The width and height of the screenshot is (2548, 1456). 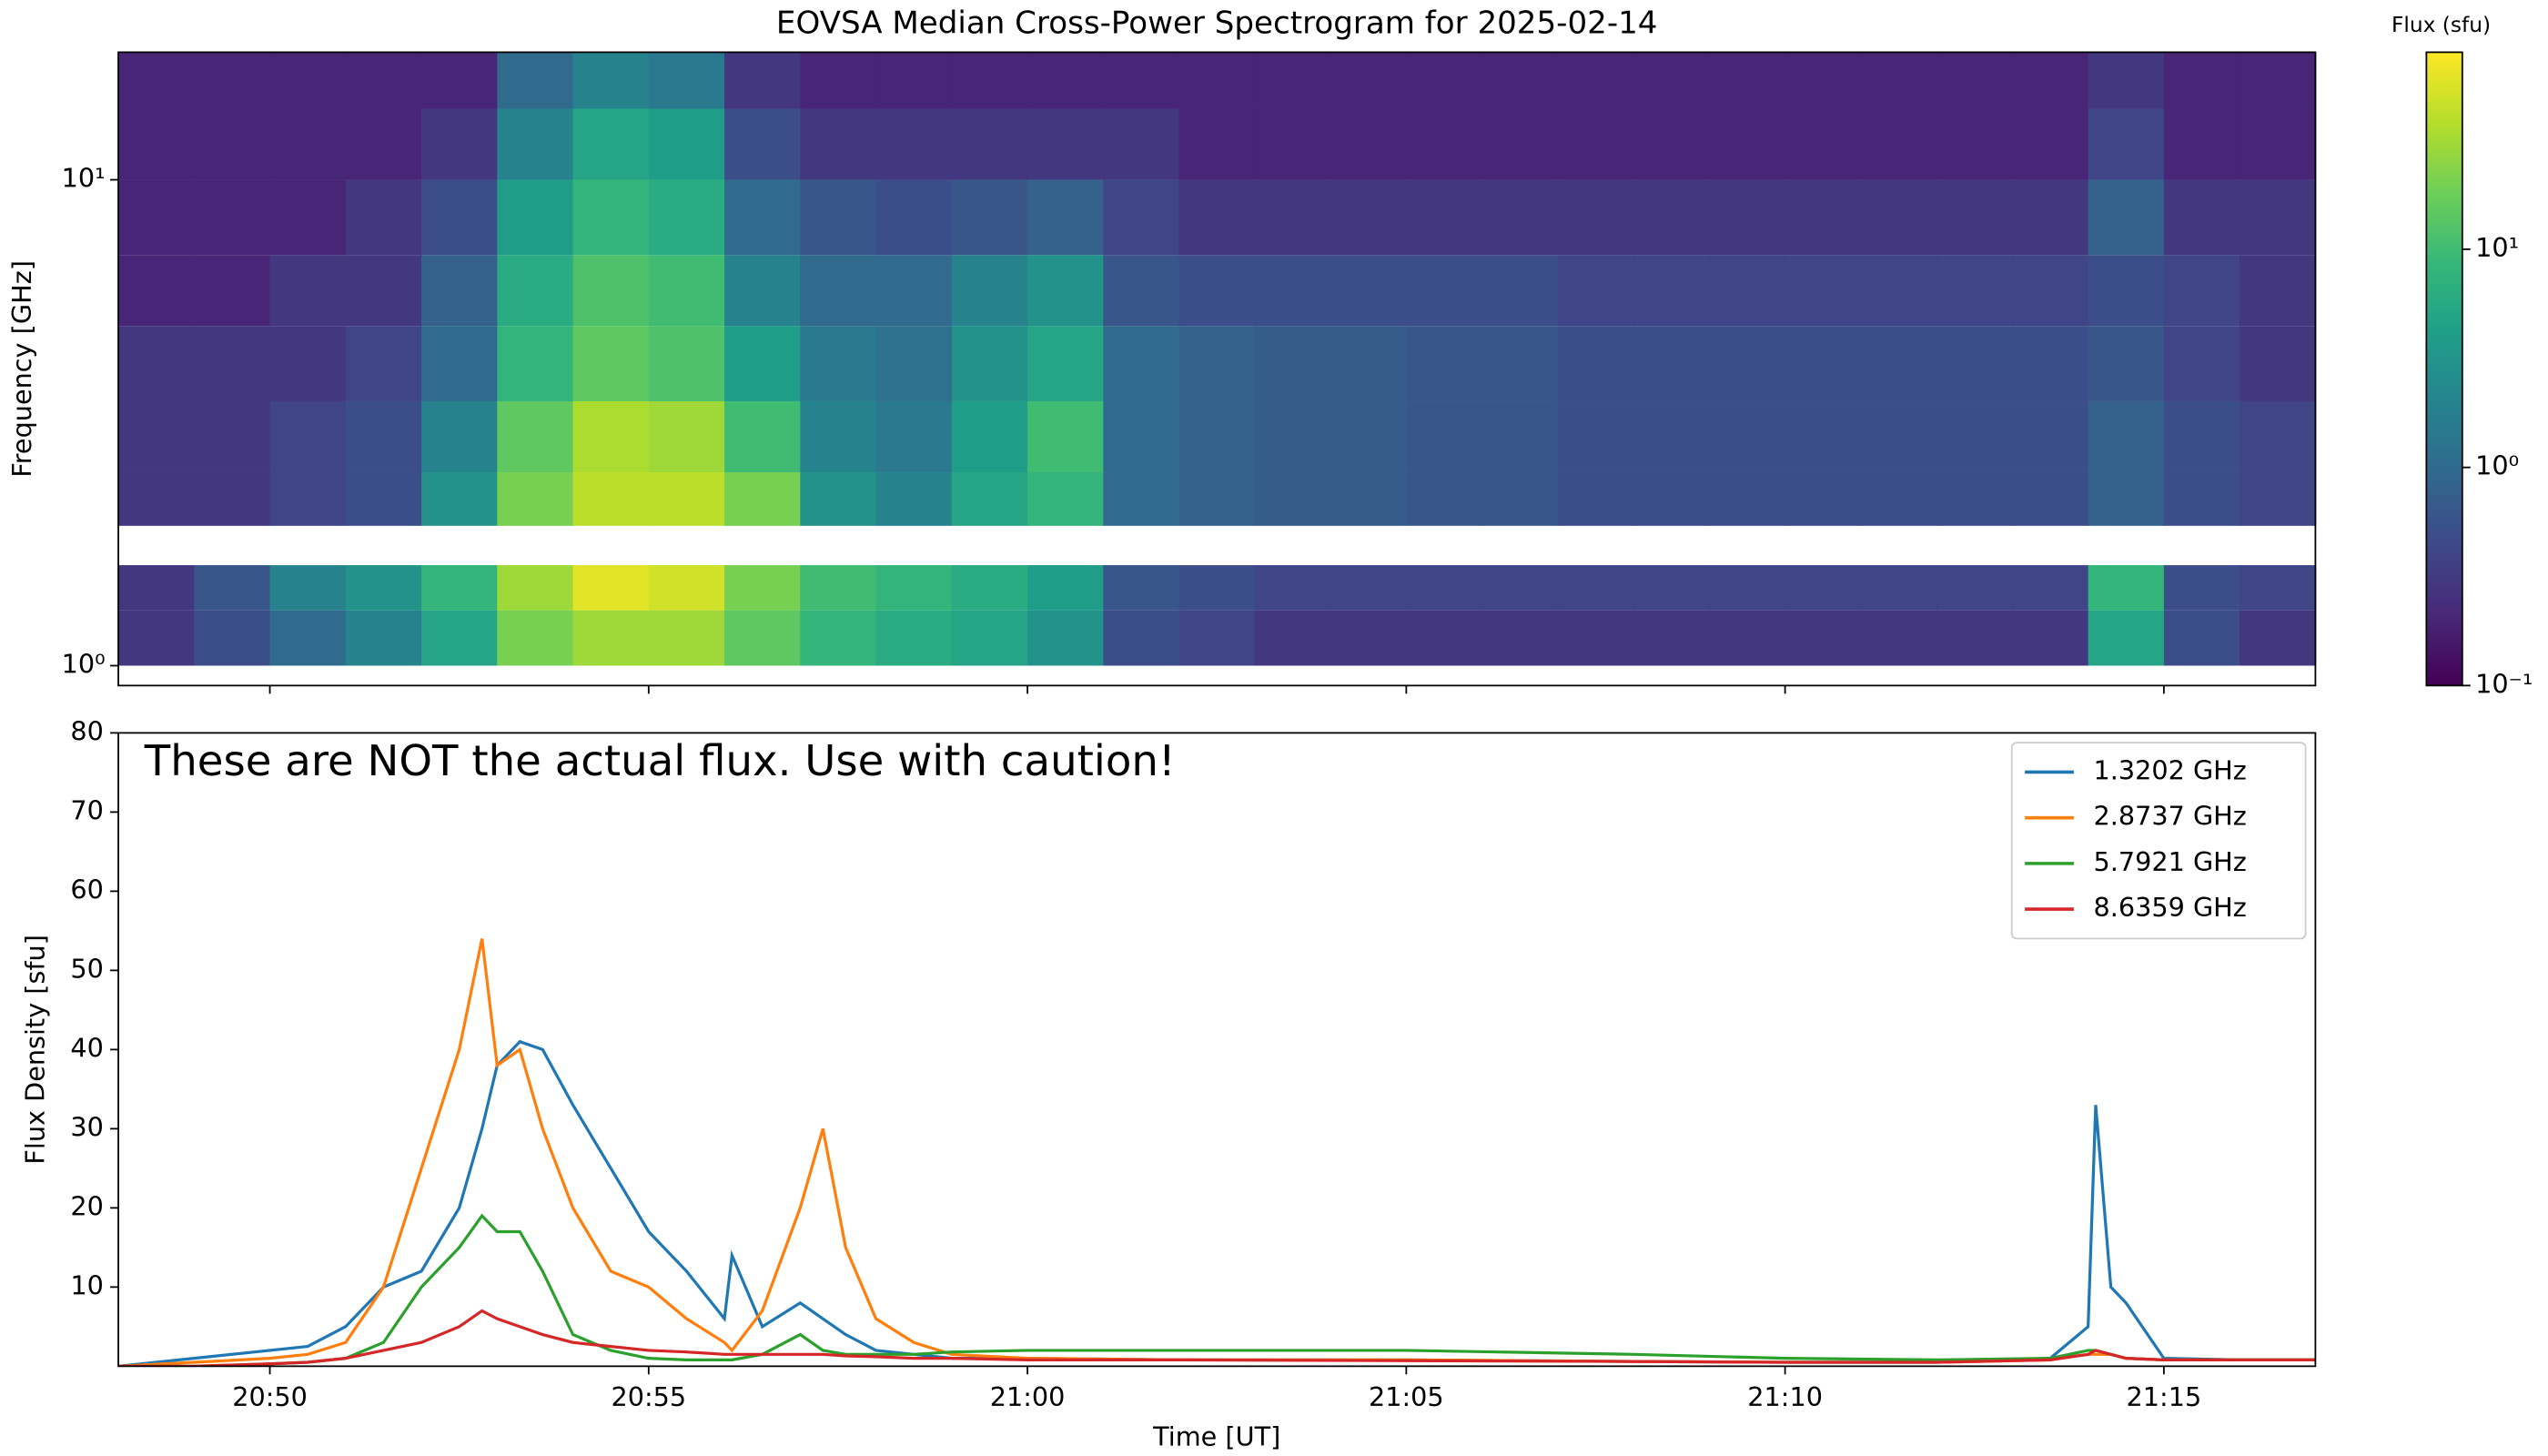 What do you see at coordinates (270, 1397) in the screenshot?
I see `x-tick-label: 20:50` at bounding box center [270, 1397].